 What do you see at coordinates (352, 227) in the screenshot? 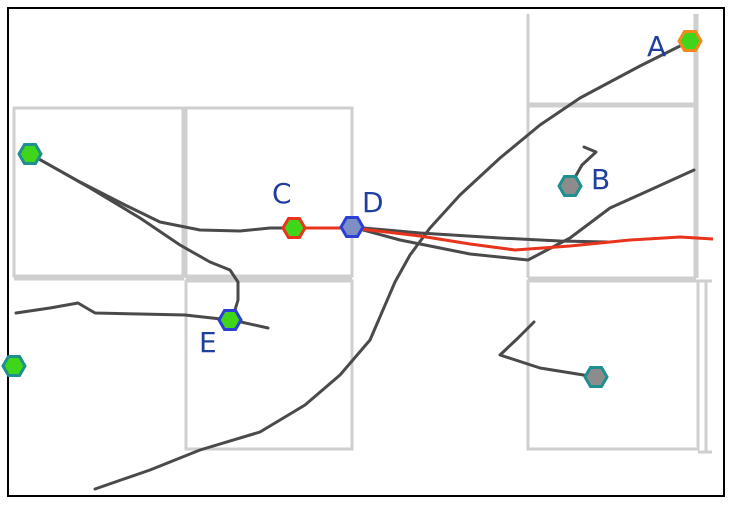
I see `node-d-marker` at bounding box center [352, 227].